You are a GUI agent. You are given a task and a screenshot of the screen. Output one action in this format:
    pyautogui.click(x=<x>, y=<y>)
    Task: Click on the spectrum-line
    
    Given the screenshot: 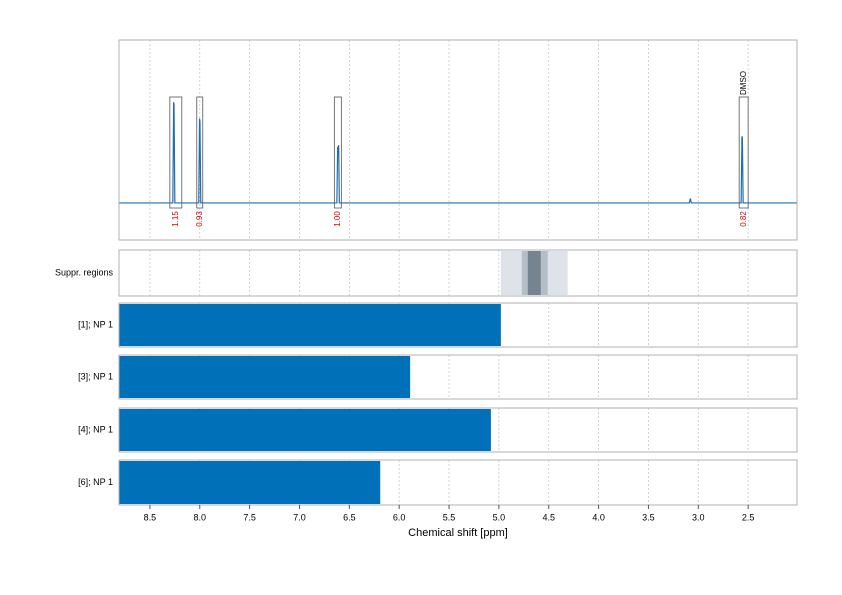 What is the action you would take?
    pyautogui.click(x=458, y=153)
    